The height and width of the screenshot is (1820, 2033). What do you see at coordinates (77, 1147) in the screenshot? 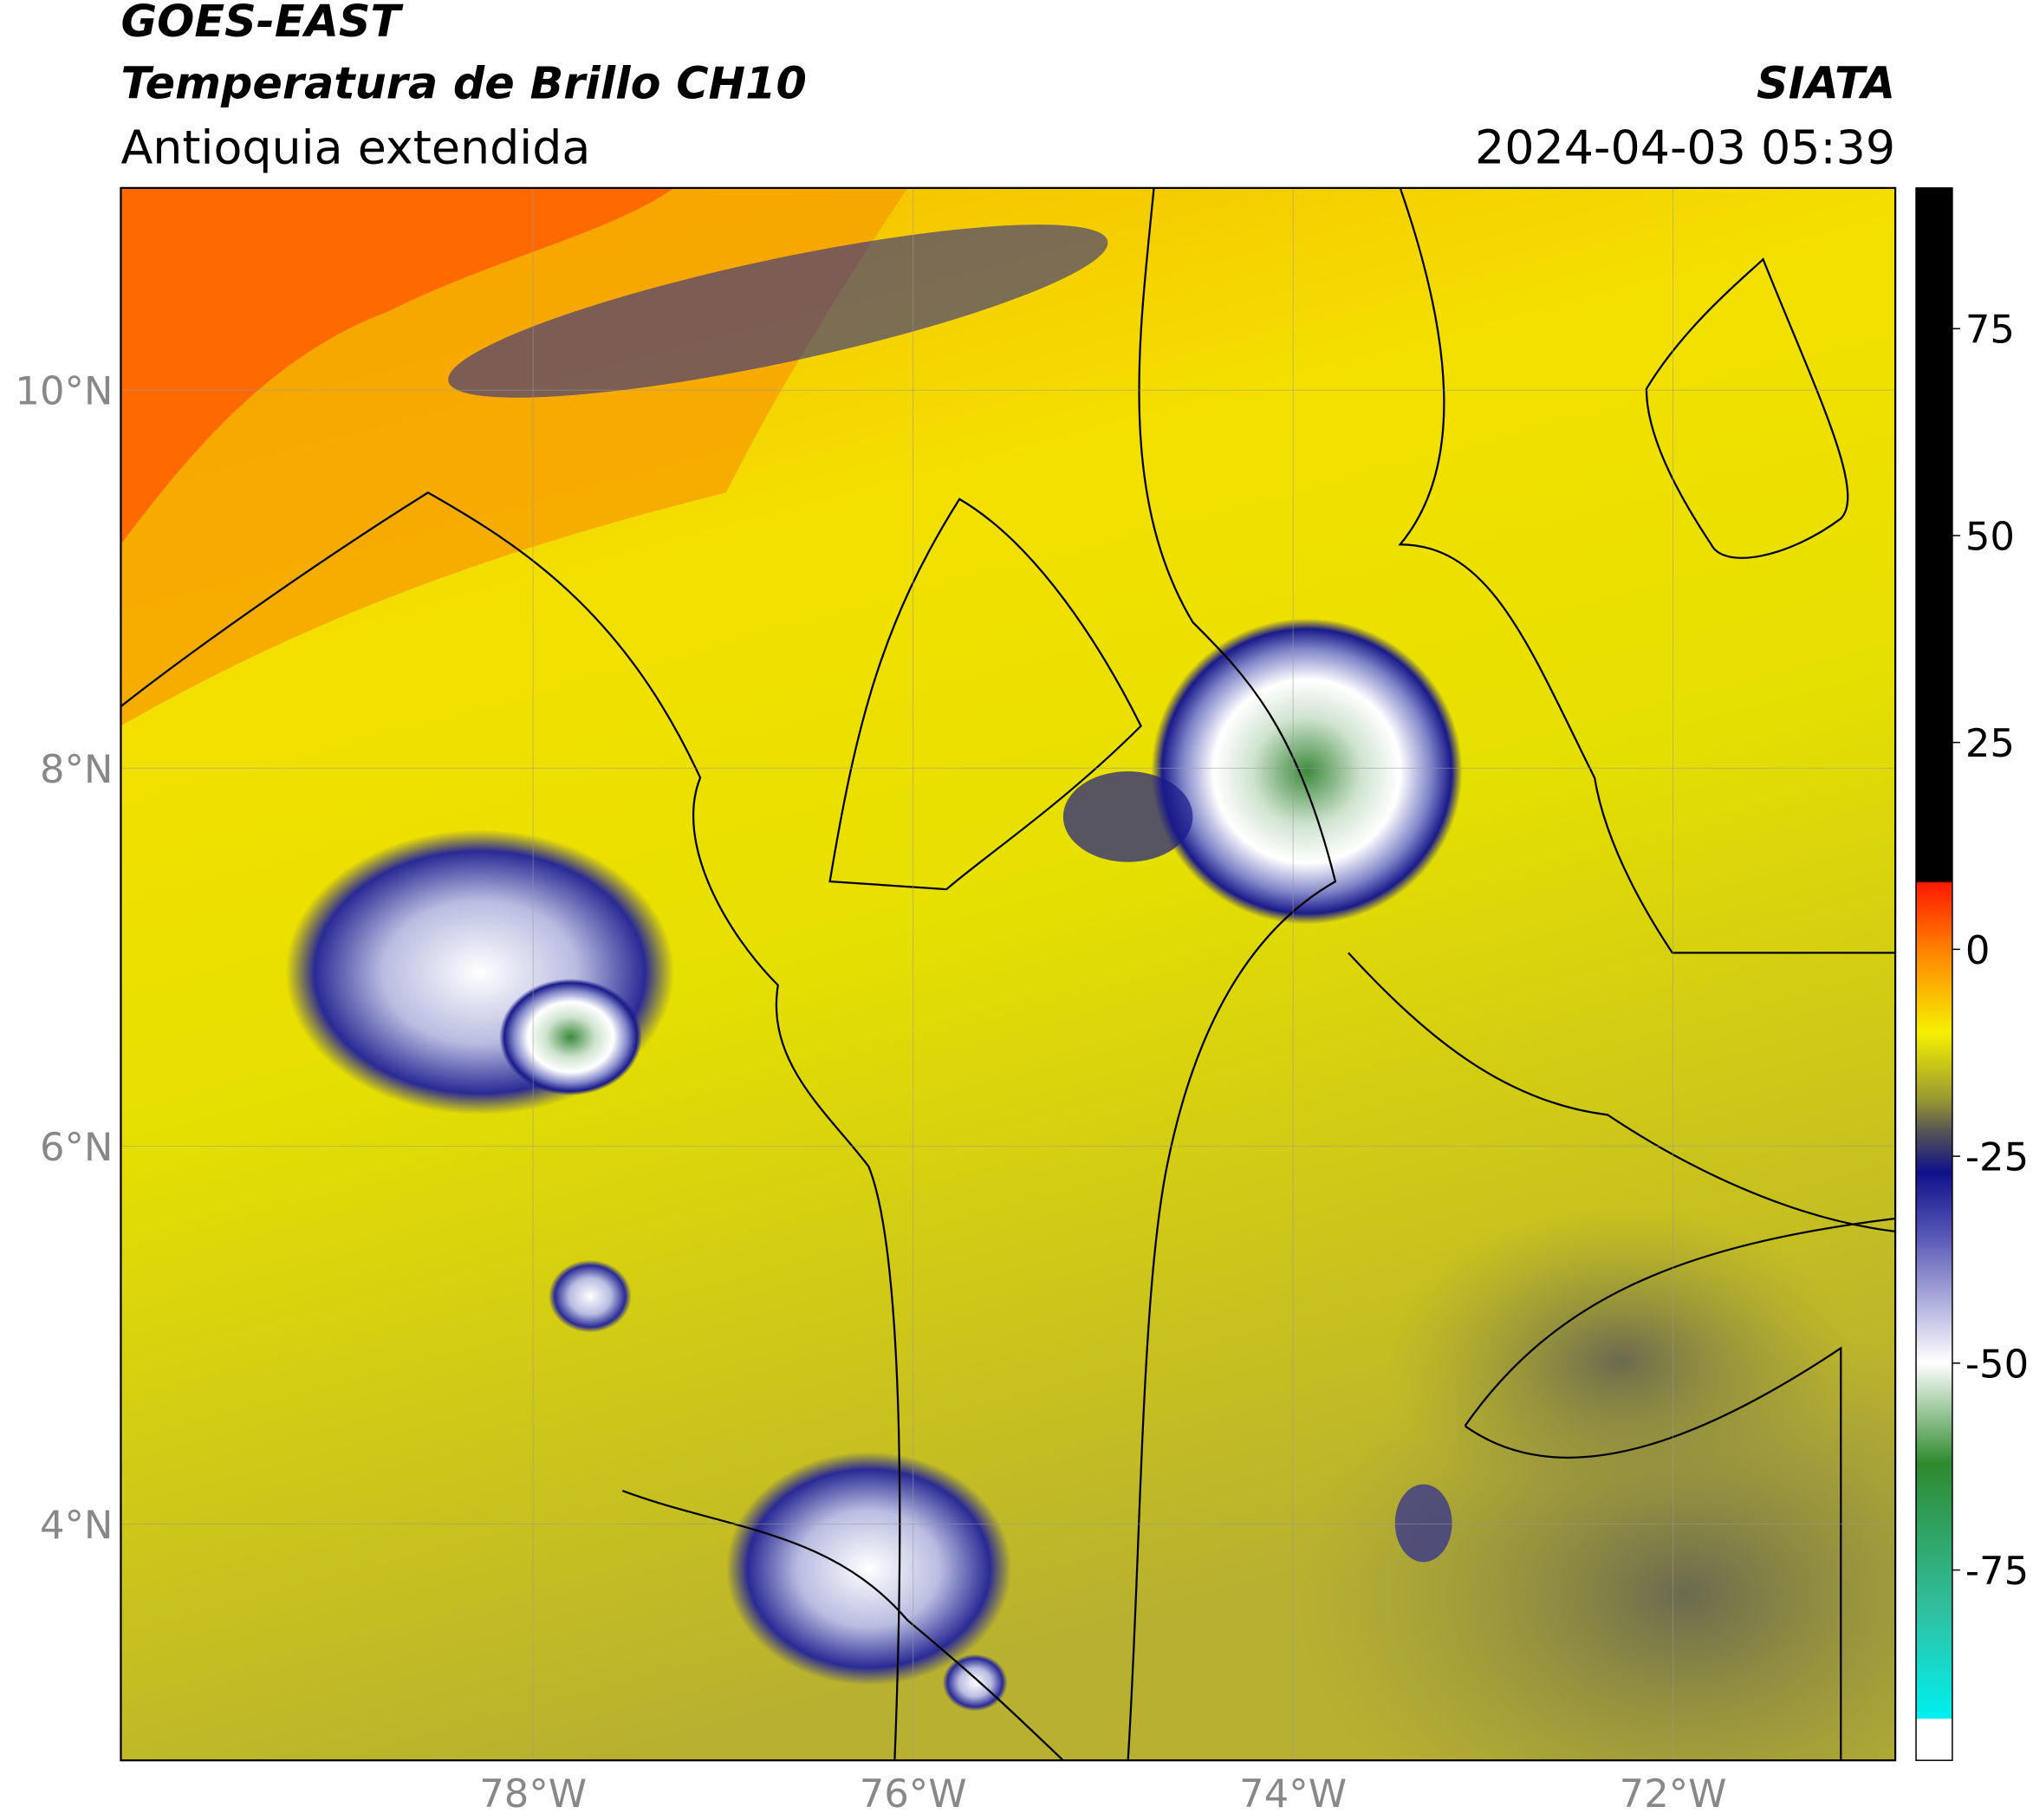
I see `lat-tick-label: 6°N` at bounding box center [77, 1147].